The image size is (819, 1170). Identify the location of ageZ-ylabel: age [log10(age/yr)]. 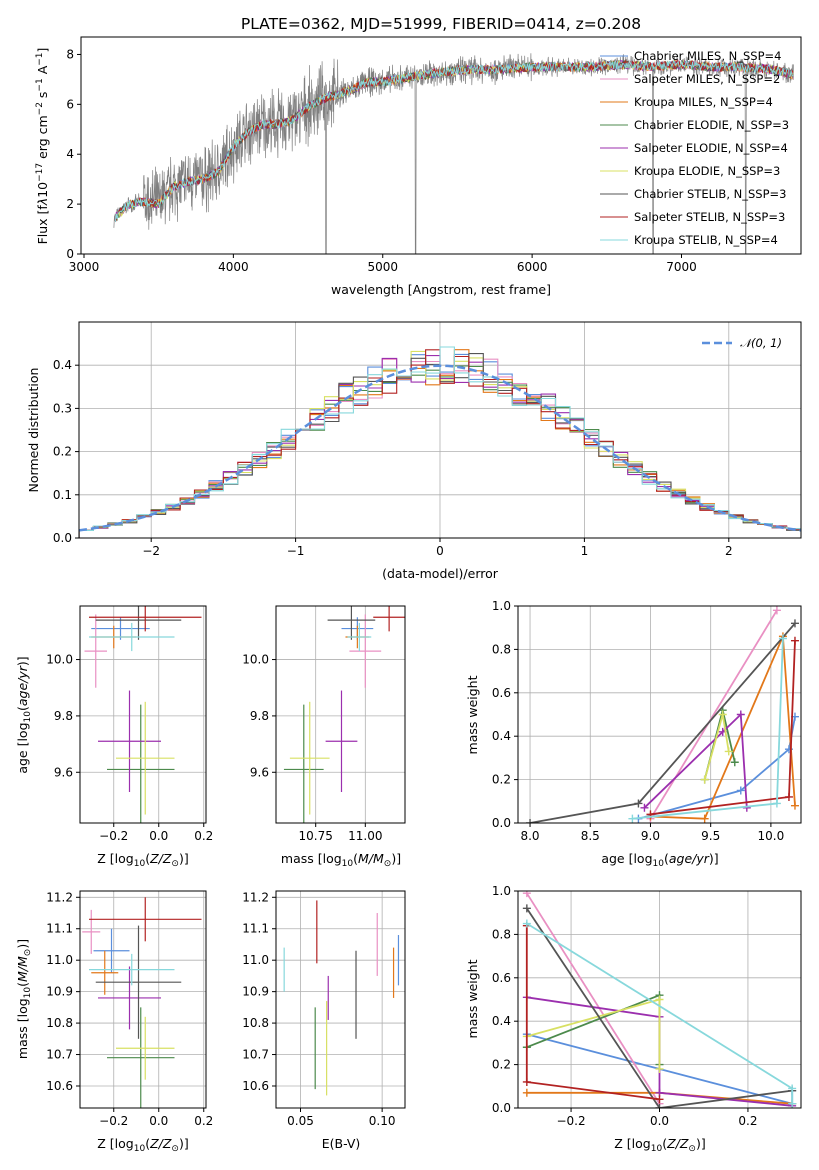
(24, 714).